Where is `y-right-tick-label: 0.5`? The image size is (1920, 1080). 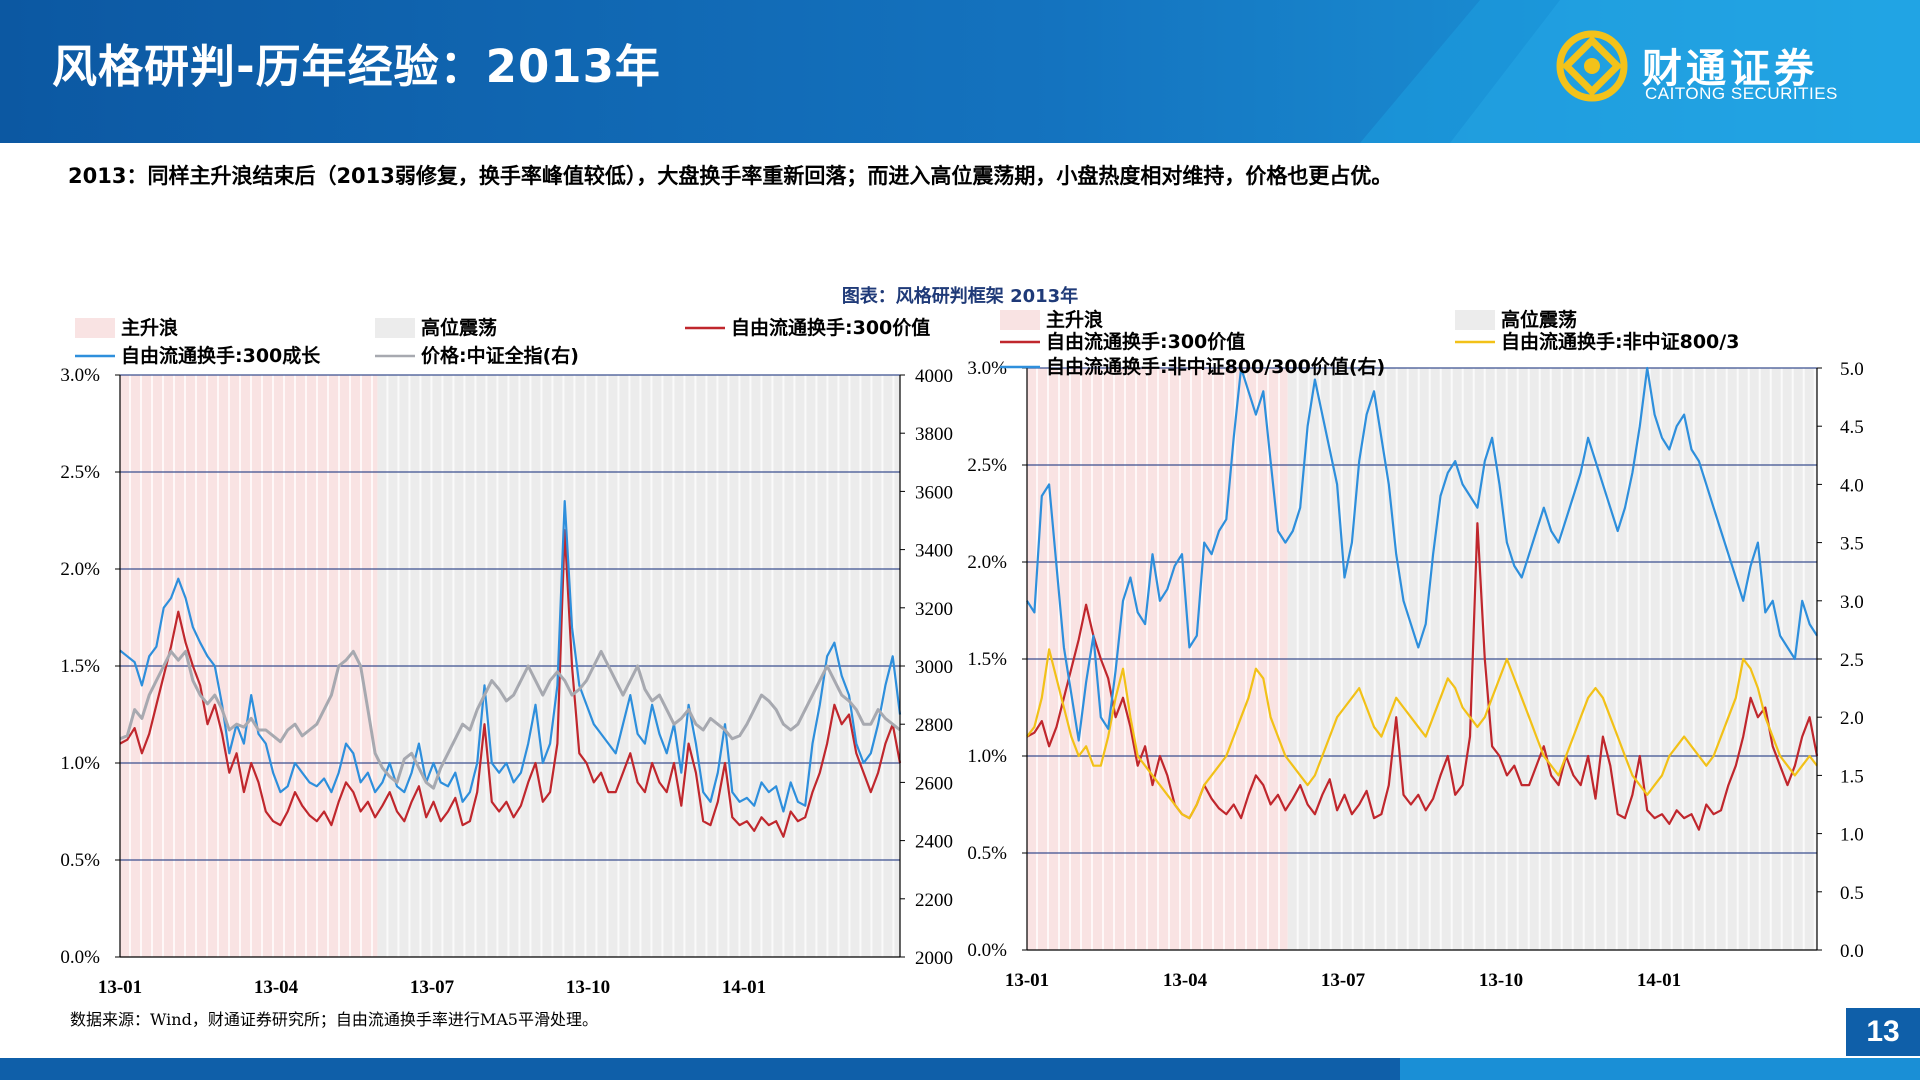
y-right-tick-label: 0.5 is located at coordinates (1852, 893).